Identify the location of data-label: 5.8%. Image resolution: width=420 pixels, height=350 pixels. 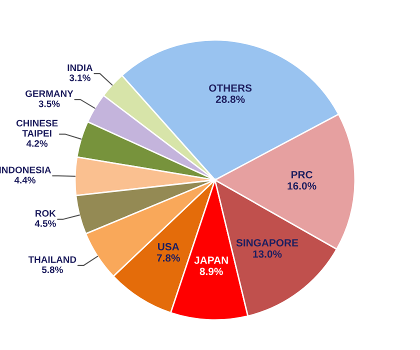
(52, 270).